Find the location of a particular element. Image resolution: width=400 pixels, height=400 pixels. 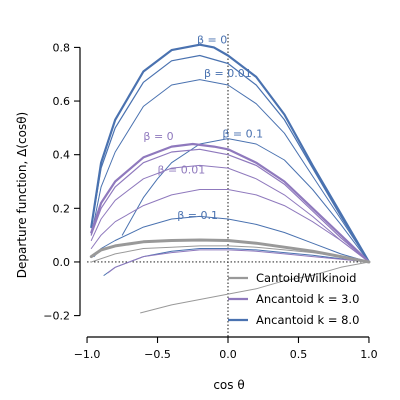

legend-label-ancantoid-8: Ancantoid k = 8.0 is located at coordinates (307, 320).